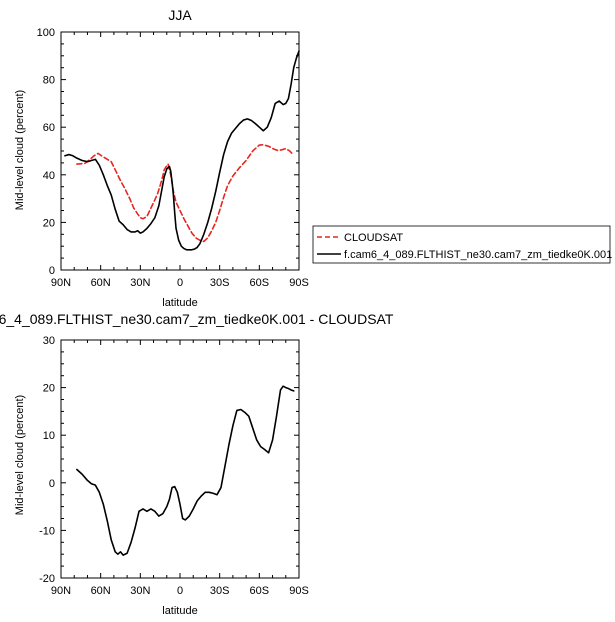 This screenshot has width=615, height=622. What do you see at coordinates (49, 128) in the screenshot?
I see `top-y-tick-label: 60` at bounding box center [49, 128].